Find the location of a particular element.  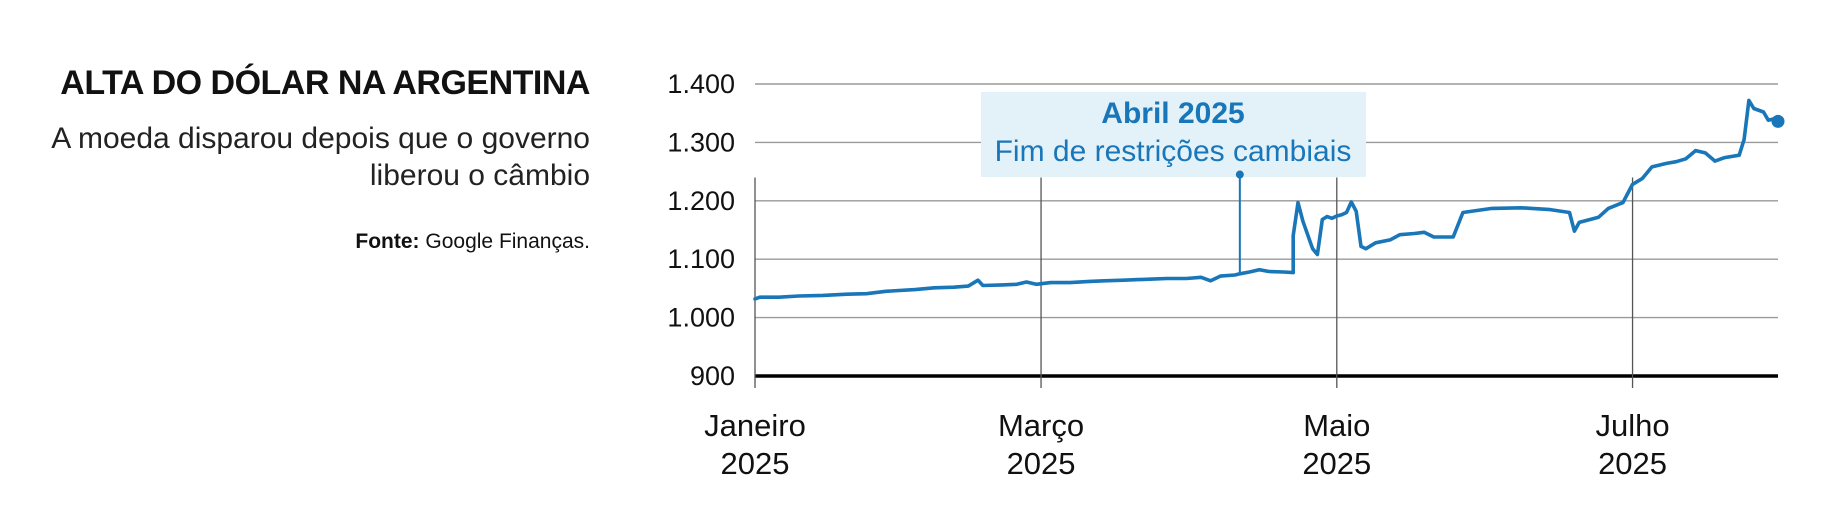

annotation-box is located at coordinates (1173, 134).